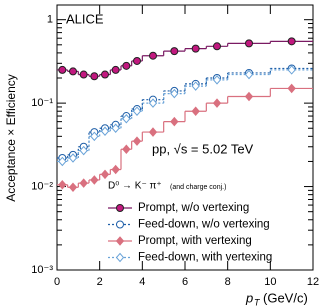 The height and width of the screenshot is (308, 322). Describe the element at coordinates (142, 282) in the screenshot. I see `x-tick-label: 4` at that location.